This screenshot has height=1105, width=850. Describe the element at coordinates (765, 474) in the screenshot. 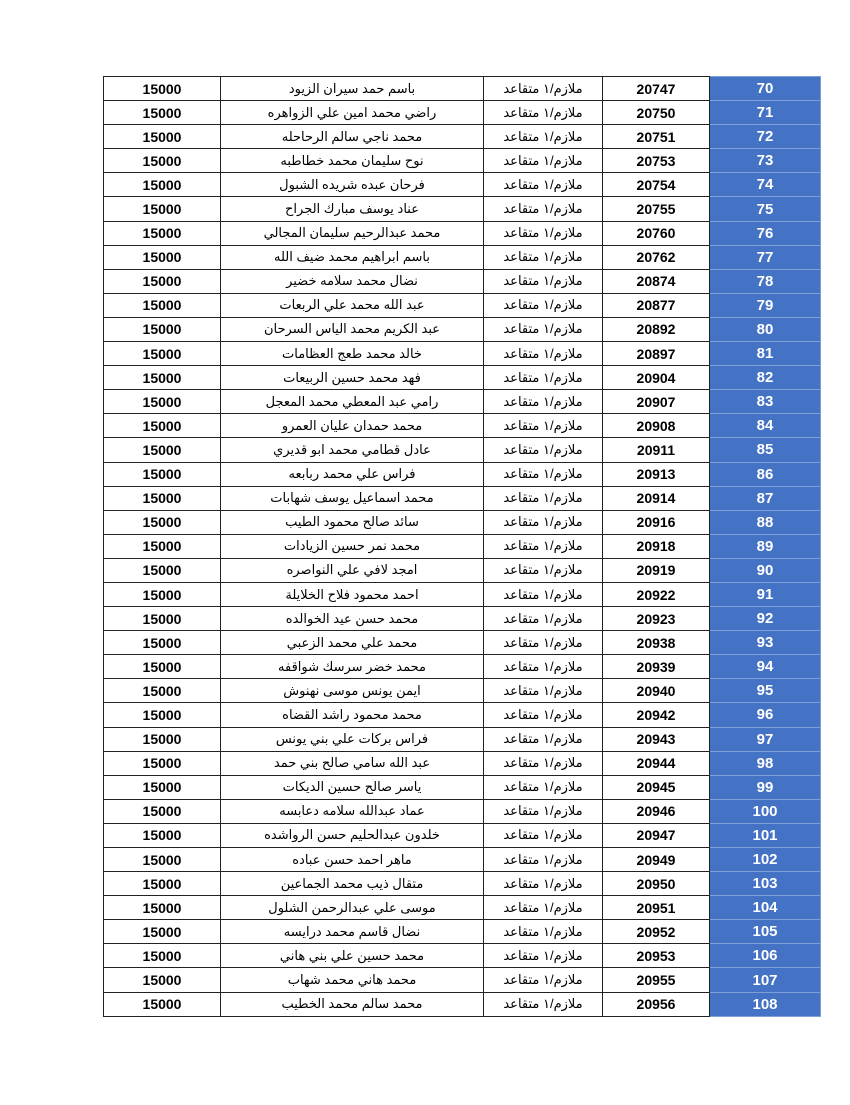

I see `index-cell: 86` at that location.